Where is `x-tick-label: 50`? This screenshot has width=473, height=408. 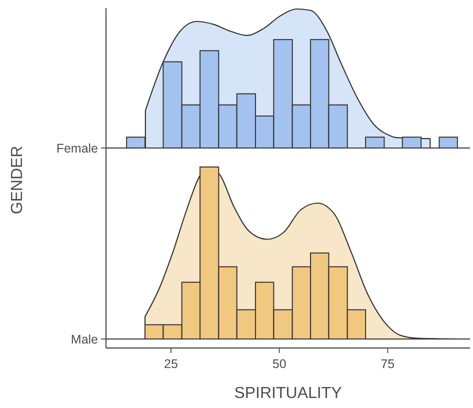
x-tick-label: 50 is located at coordinates (279, 364).